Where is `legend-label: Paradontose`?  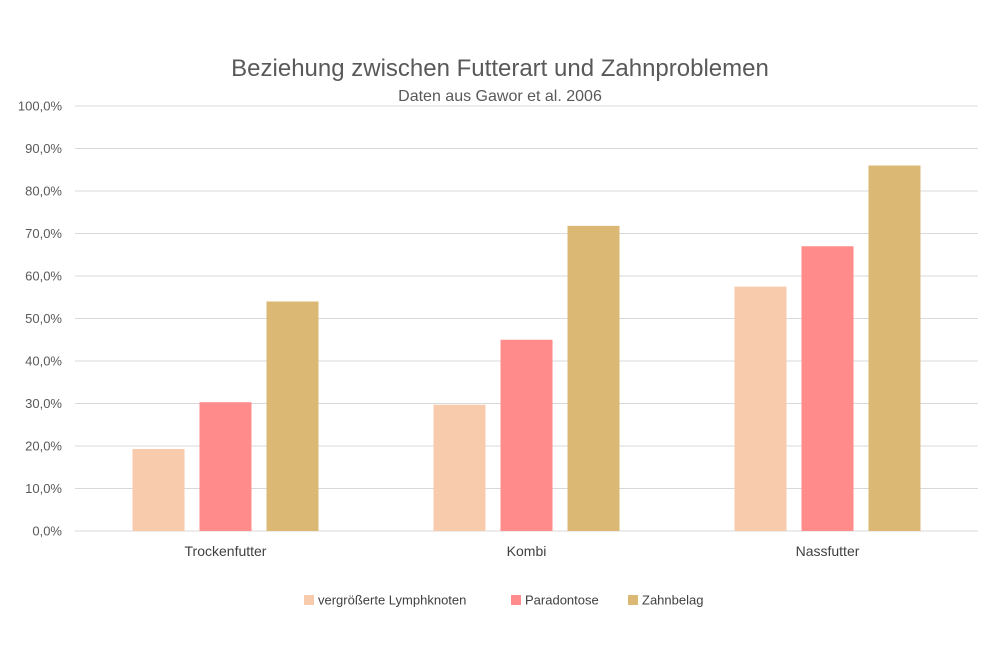 legend-label: Paradontose is located at coordinates (562, 600).